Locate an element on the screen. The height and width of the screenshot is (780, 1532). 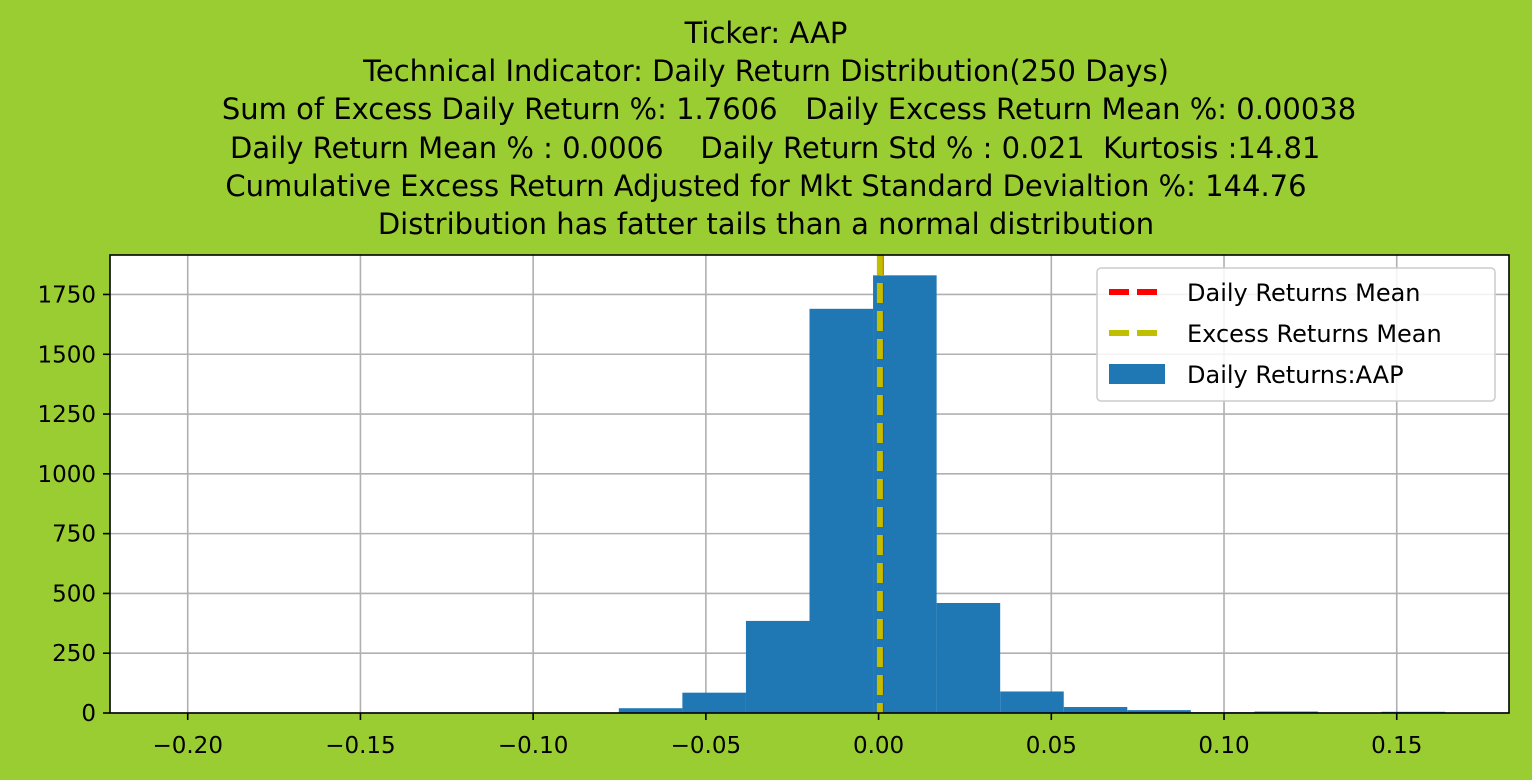
y-tick-label: 750 is located at coordinates (74, 535).